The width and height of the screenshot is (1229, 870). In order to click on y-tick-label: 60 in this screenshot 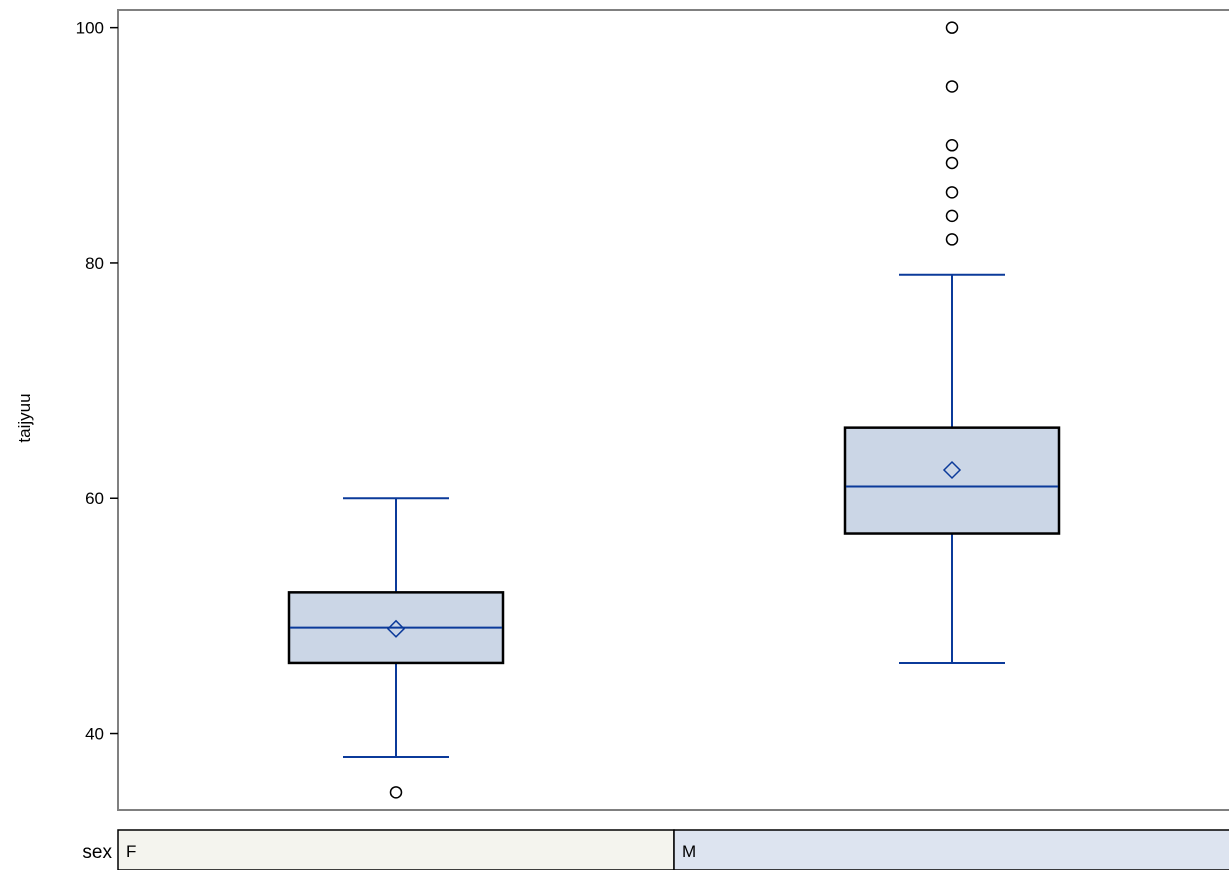, I will do `click(94, 498)`.